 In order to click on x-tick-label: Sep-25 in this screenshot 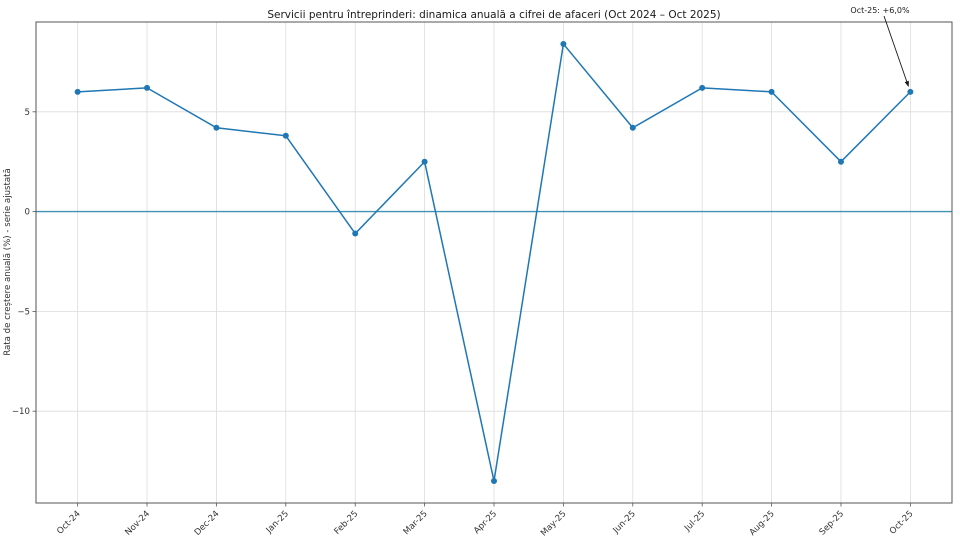, I will do `click(832, 523)`.